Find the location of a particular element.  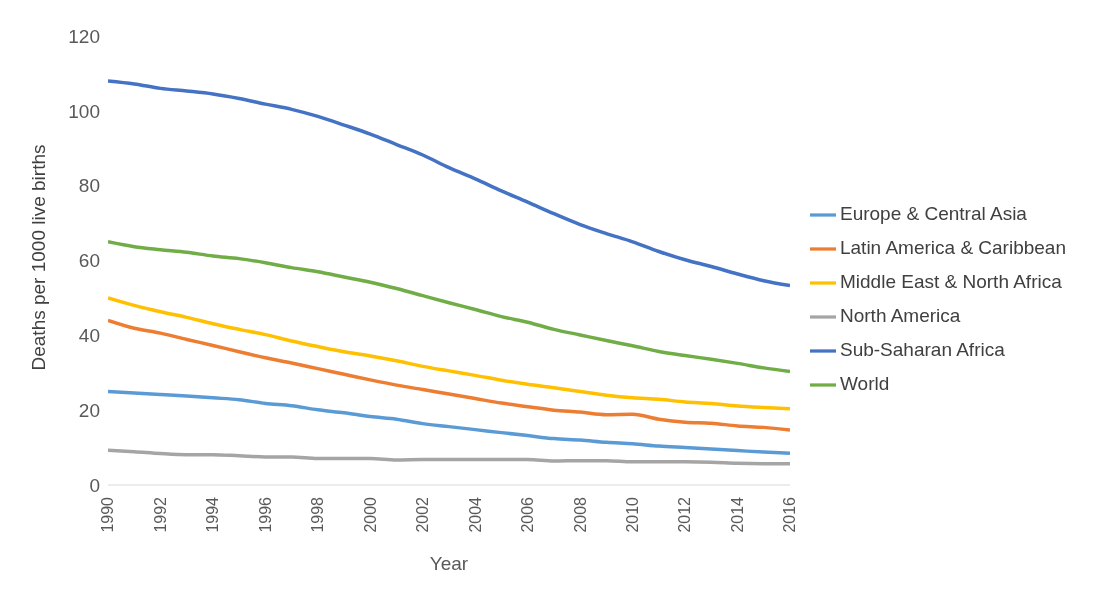

y-tick-label: 120 is located at coordinates (84, 36).